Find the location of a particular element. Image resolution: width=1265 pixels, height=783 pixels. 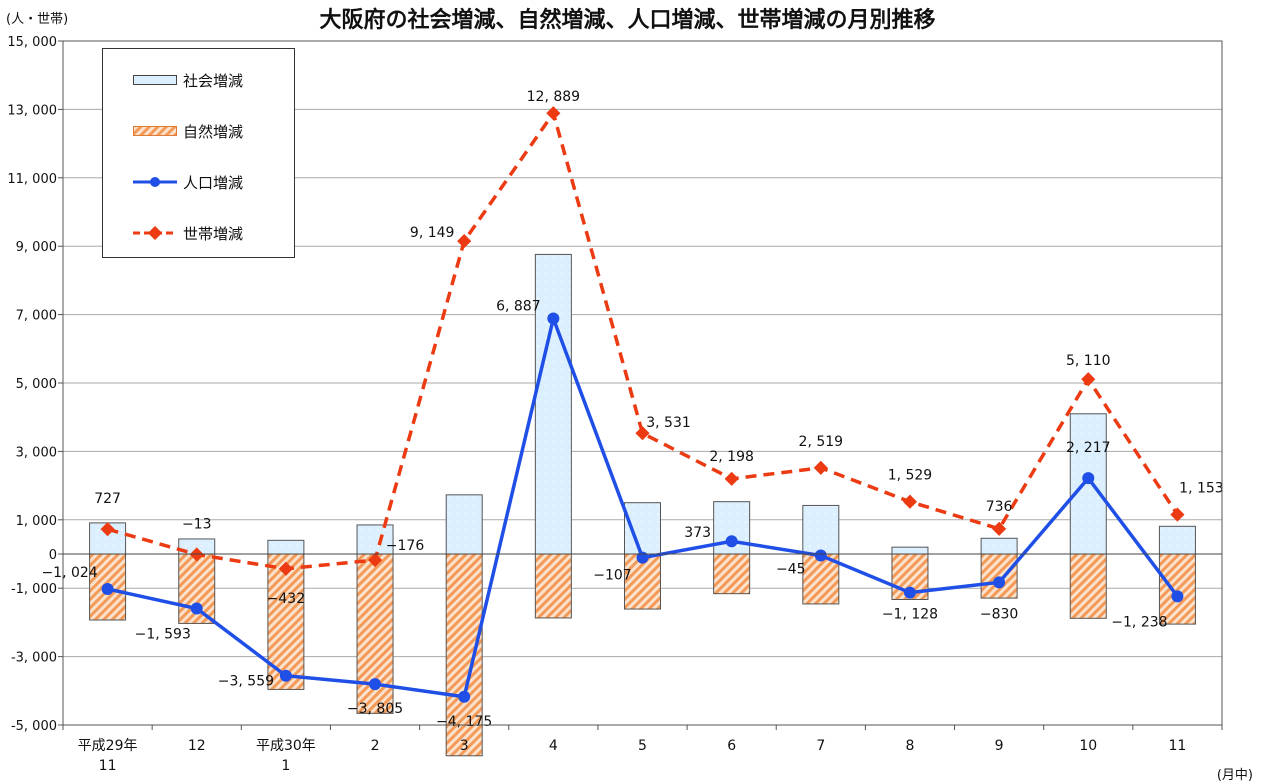

household-data-label: 2, 519 is located at coordinates (821, 442).